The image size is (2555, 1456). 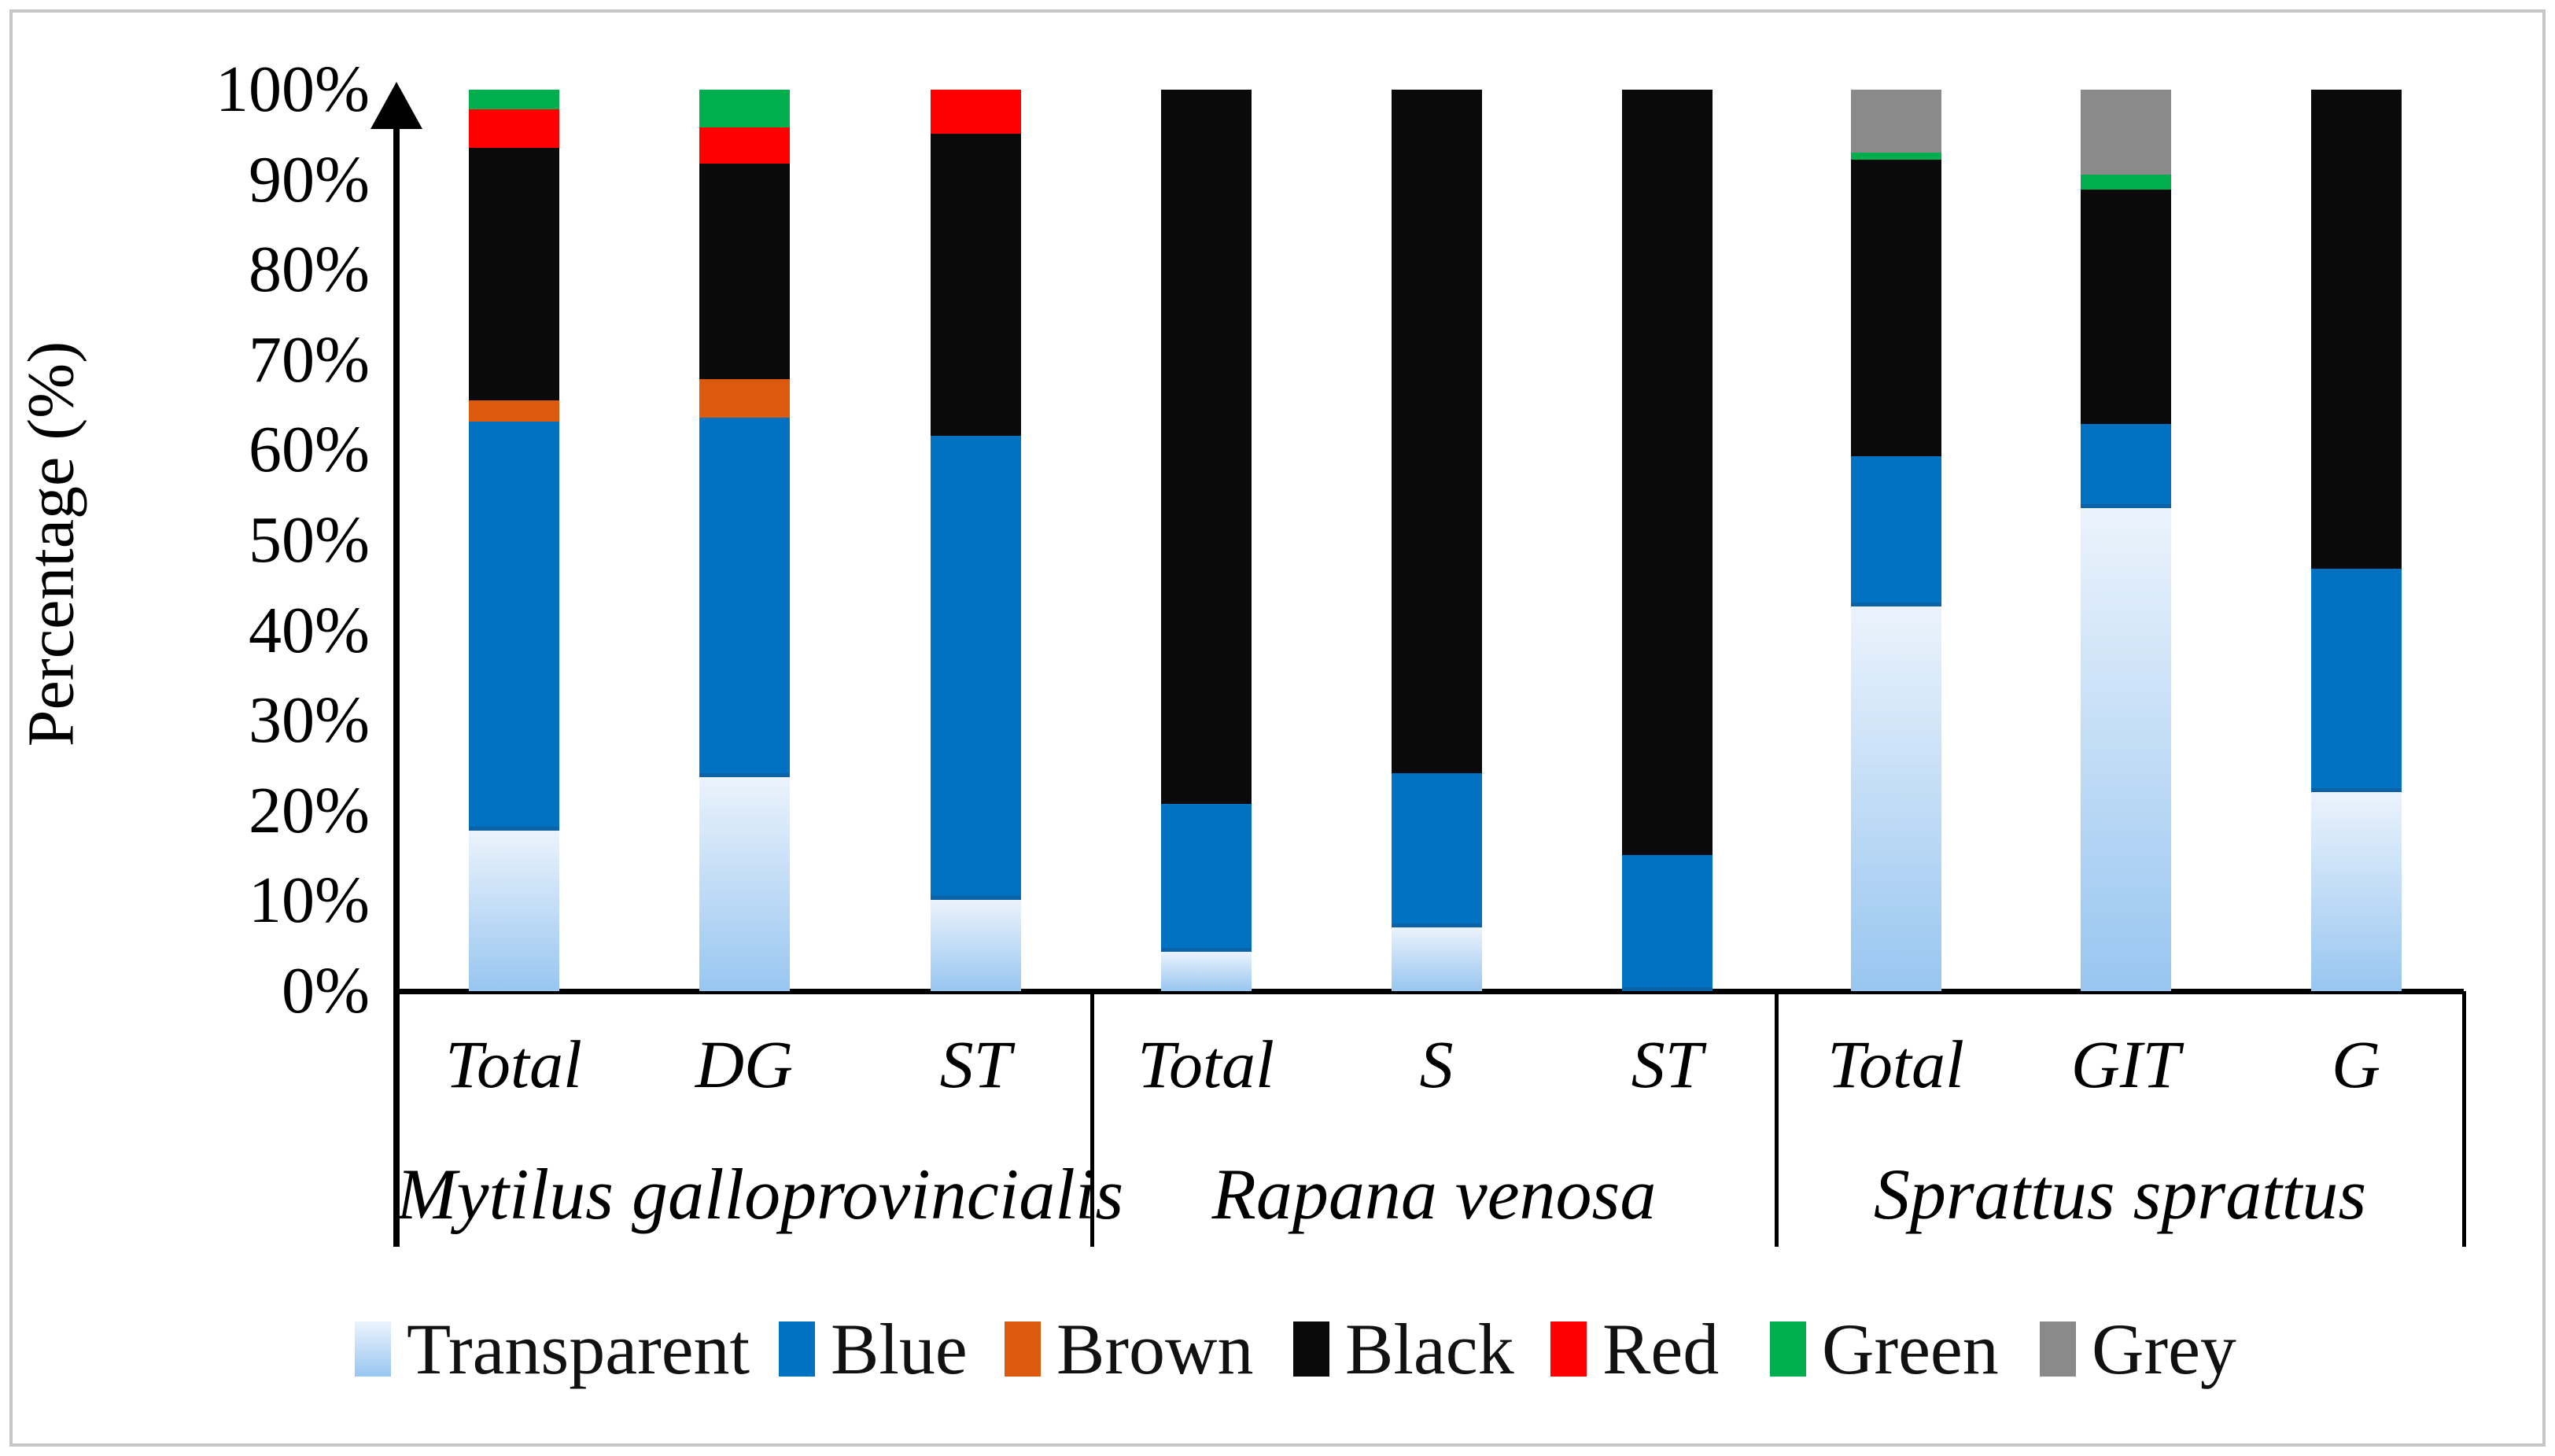 What do you see at coordinates (1206, 1064) in the screenshot?
I see `bar-label-total-1: Total` at bounding box center [1206, 1064].